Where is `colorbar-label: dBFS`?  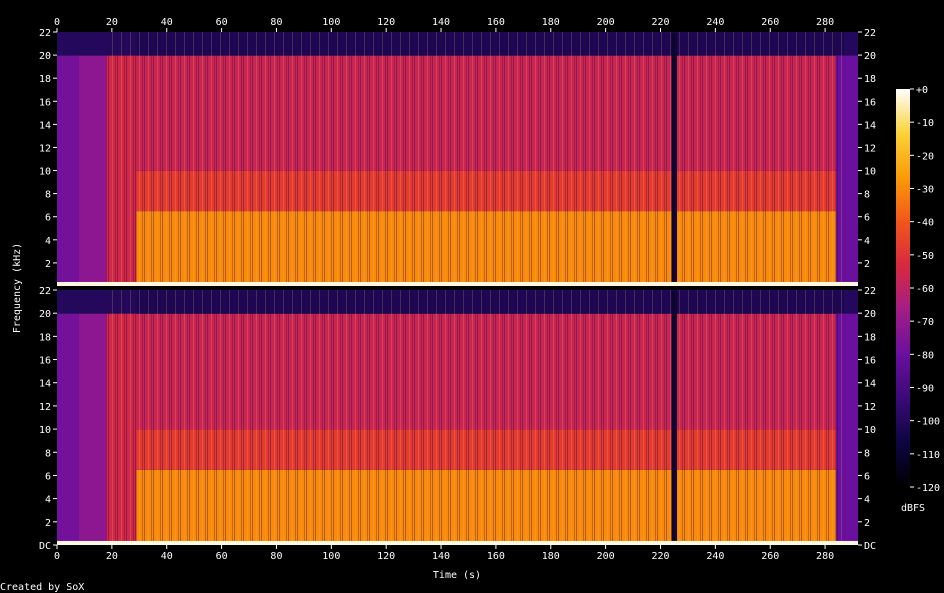
colorbar-label: dBFS is located at coordinates (913, 508).